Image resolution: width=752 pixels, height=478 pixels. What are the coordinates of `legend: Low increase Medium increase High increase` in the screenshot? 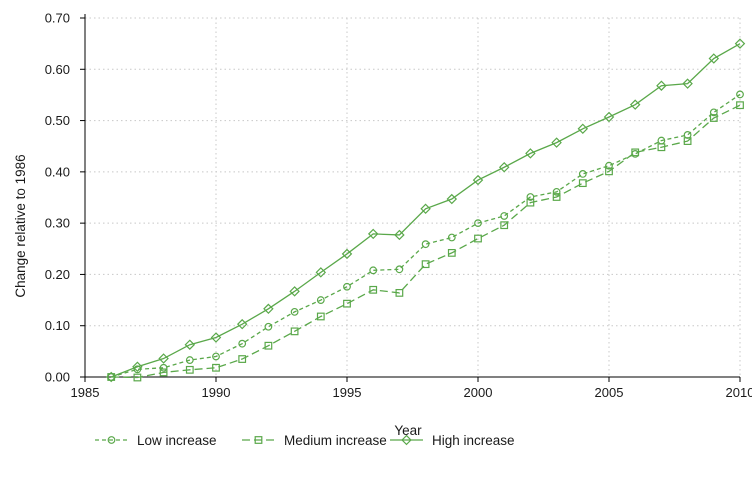 It's located at (305, 440).